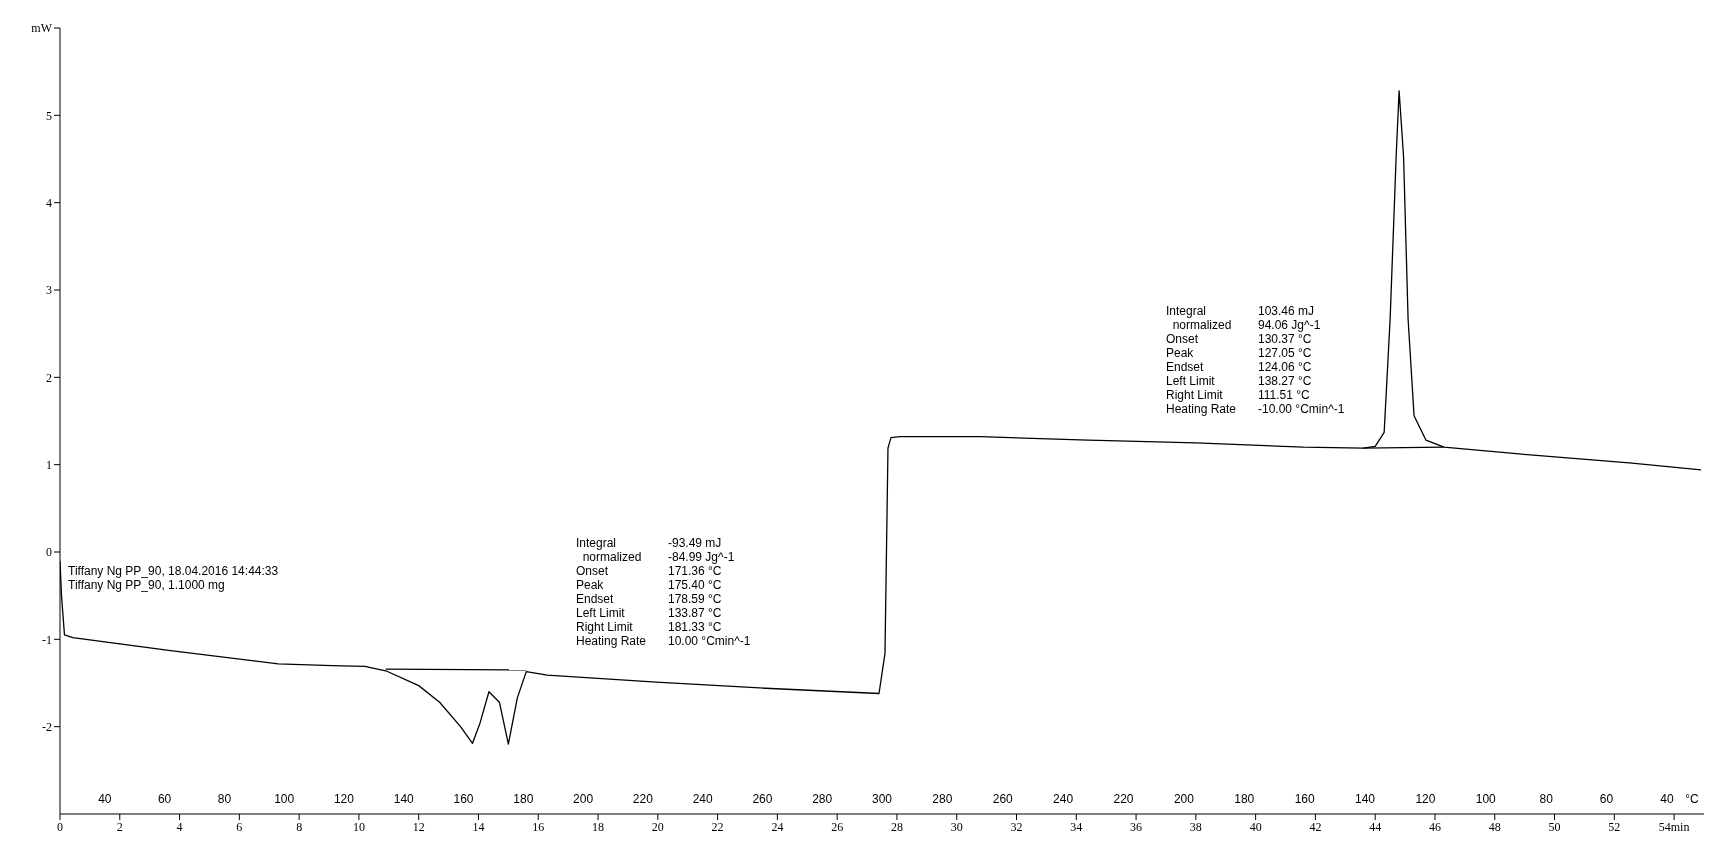 This screenshot has height=853, width=1722. What do you see at coordinates (837, 826) in the screenshot?
I see `x-tick-label: 26` at bounding box center [837, 826].